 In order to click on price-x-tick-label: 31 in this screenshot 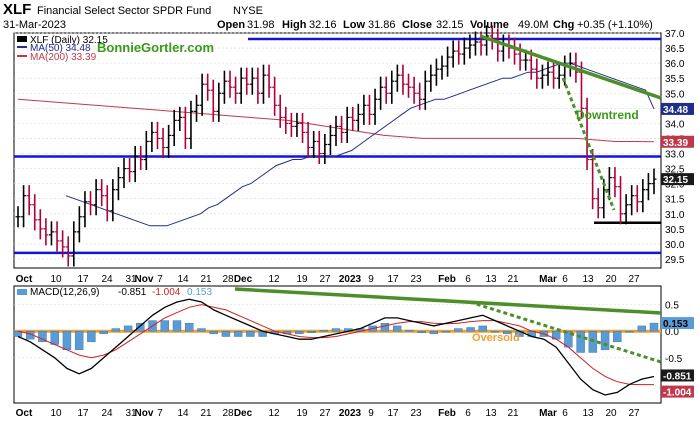, I will do `click(131, 279)`.